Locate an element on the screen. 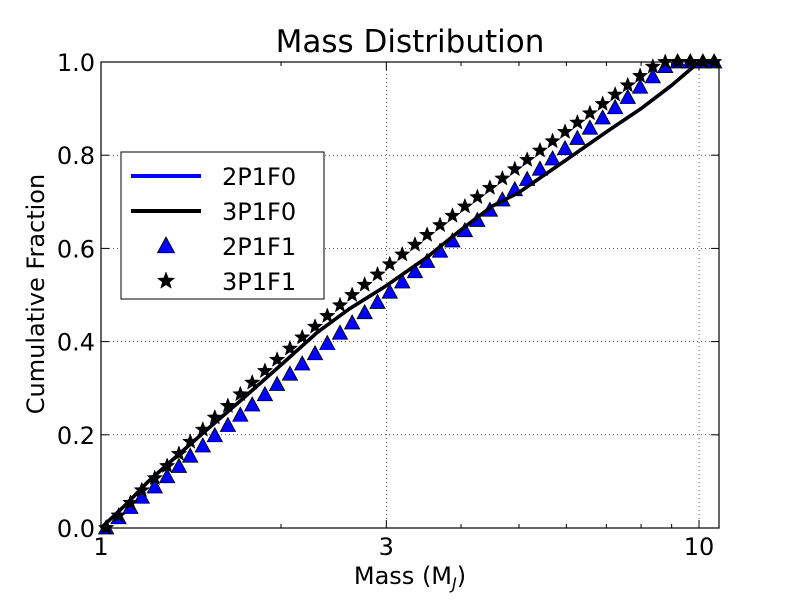 The width and height of the screenshot is (800, 600). x-axis-label-subscript: J is located at coordinates (453, 583).